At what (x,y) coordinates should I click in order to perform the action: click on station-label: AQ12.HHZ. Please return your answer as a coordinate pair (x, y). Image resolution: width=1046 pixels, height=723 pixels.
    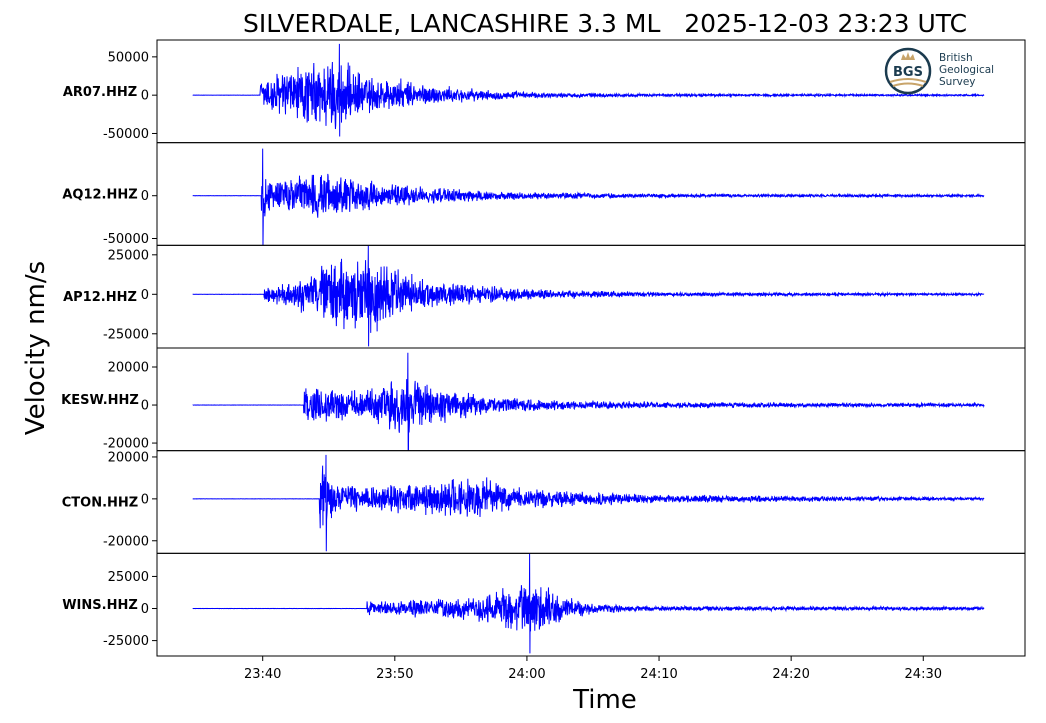
    Looking at the image, I should click on (99, 195).